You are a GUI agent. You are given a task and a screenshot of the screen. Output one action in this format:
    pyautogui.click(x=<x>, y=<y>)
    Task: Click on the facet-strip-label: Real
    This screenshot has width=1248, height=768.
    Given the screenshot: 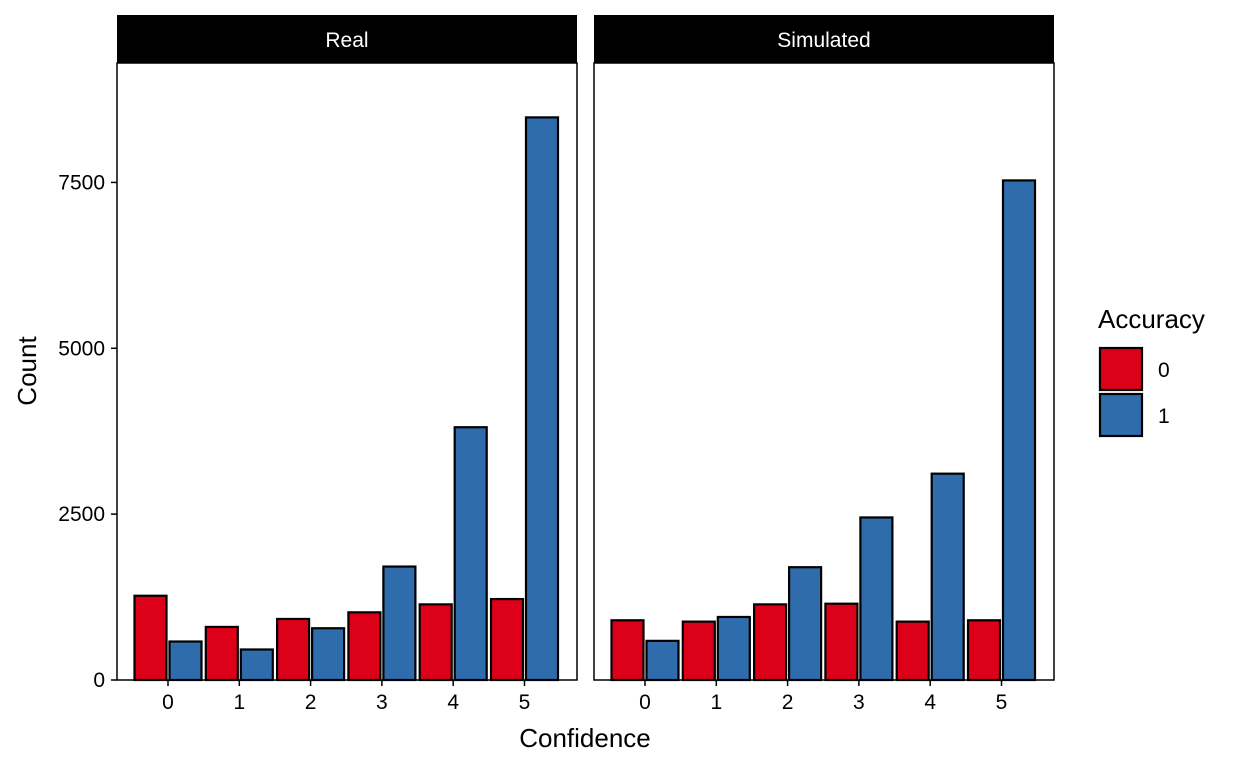 What is the action you would take?
    pyautogui.click(x=346, y=40)
    